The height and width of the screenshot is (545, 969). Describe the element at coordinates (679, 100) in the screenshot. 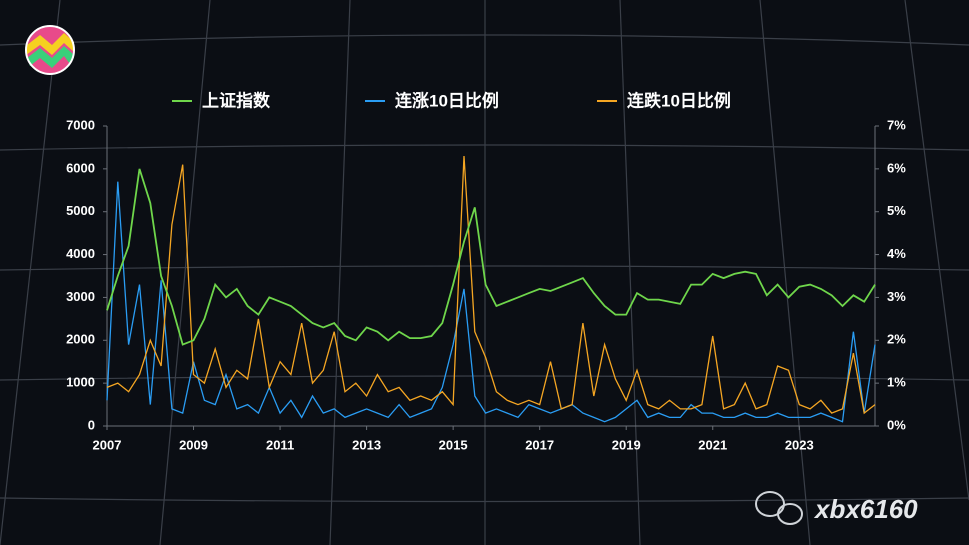

I see `legend-label: 连跌10日比例` at that location.